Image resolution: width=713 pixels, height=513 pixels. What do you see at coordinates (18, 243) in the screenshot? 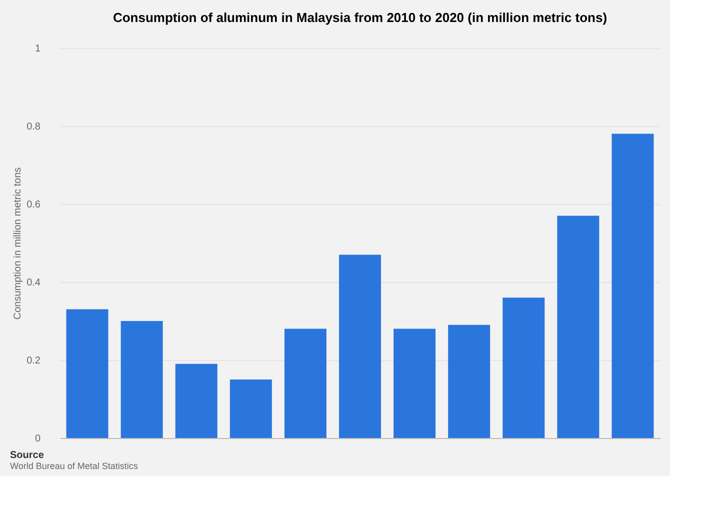
I see `y-axis-title: Consumption in million metric tons` at bounding box center [18, 243].